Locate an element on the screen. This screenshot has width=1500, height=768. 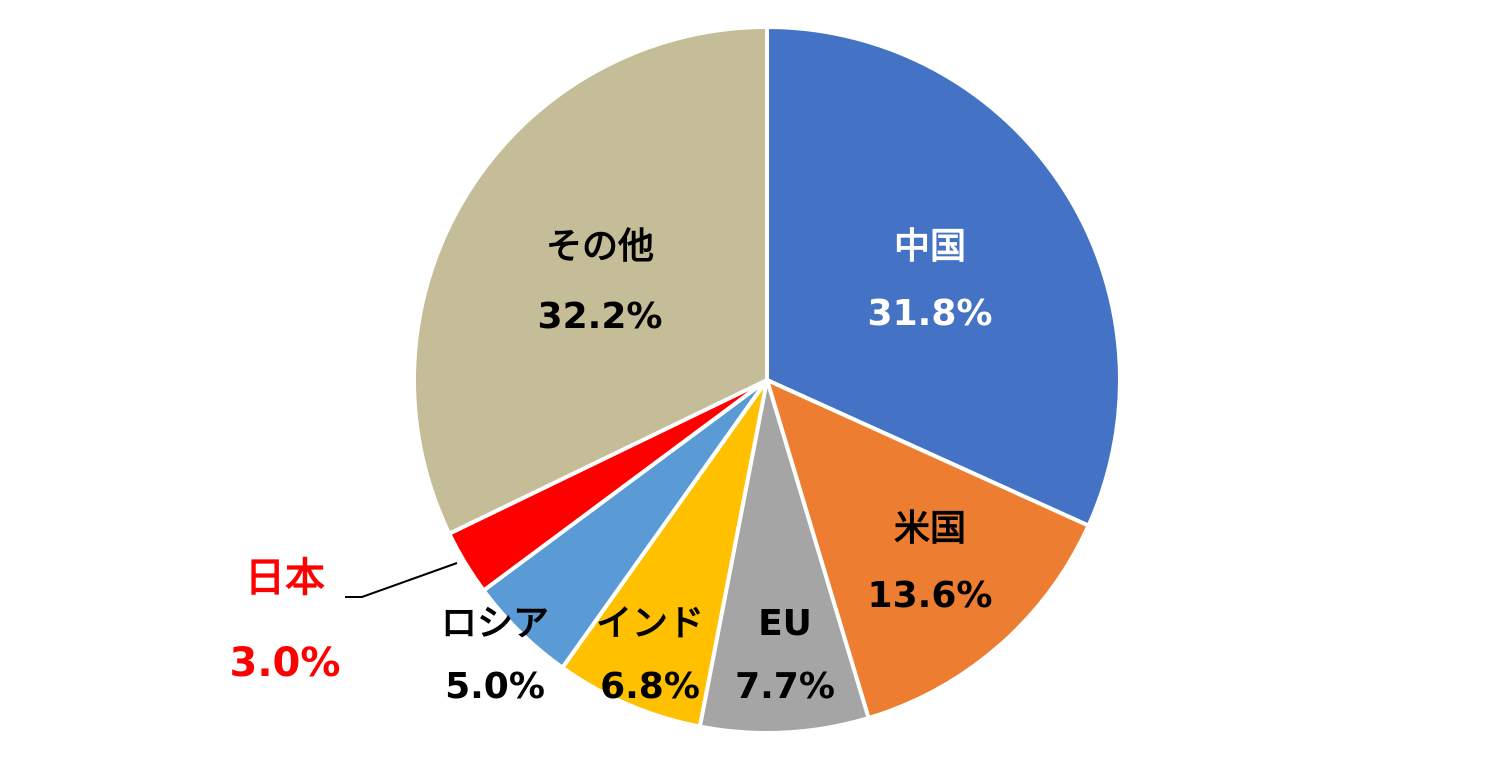
slice-category-label: 日本 is located at coordinates (285, 578).